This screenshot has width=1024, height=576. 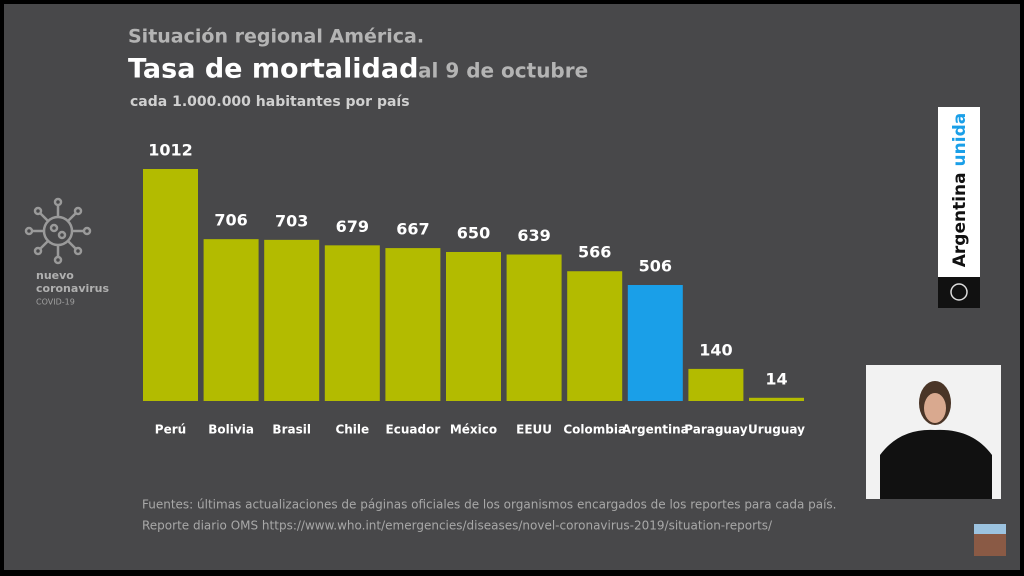 I want to click on interpreter-body, so click(x=936, y=464).